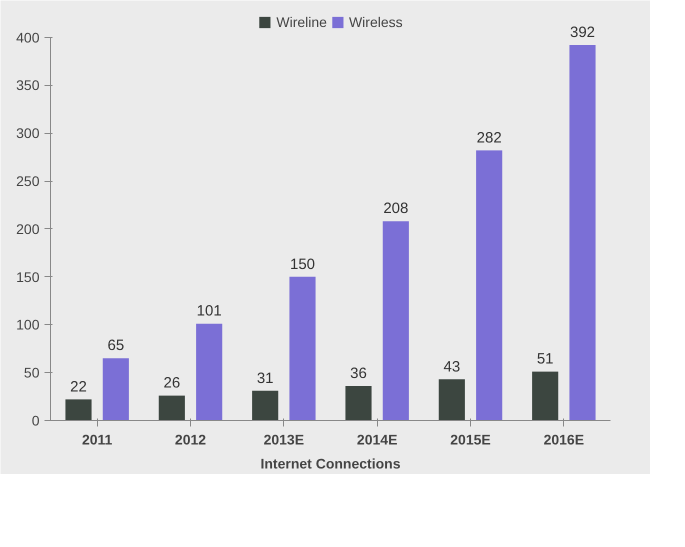 The width and height of the screenshot is (685, 547). What do you see at coordinates (545, 359) in the screenshot?
I see `data-label: 51` at bounding box center [545, 359].